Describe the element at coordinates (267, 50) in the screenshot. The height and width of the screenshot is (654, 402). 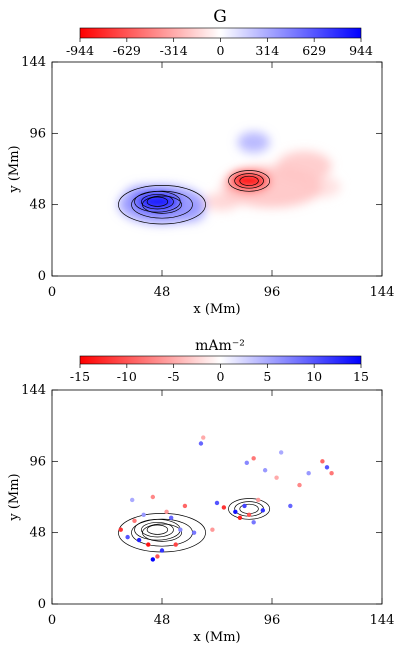
I see `colorbar-tick-label: 314` at that location.